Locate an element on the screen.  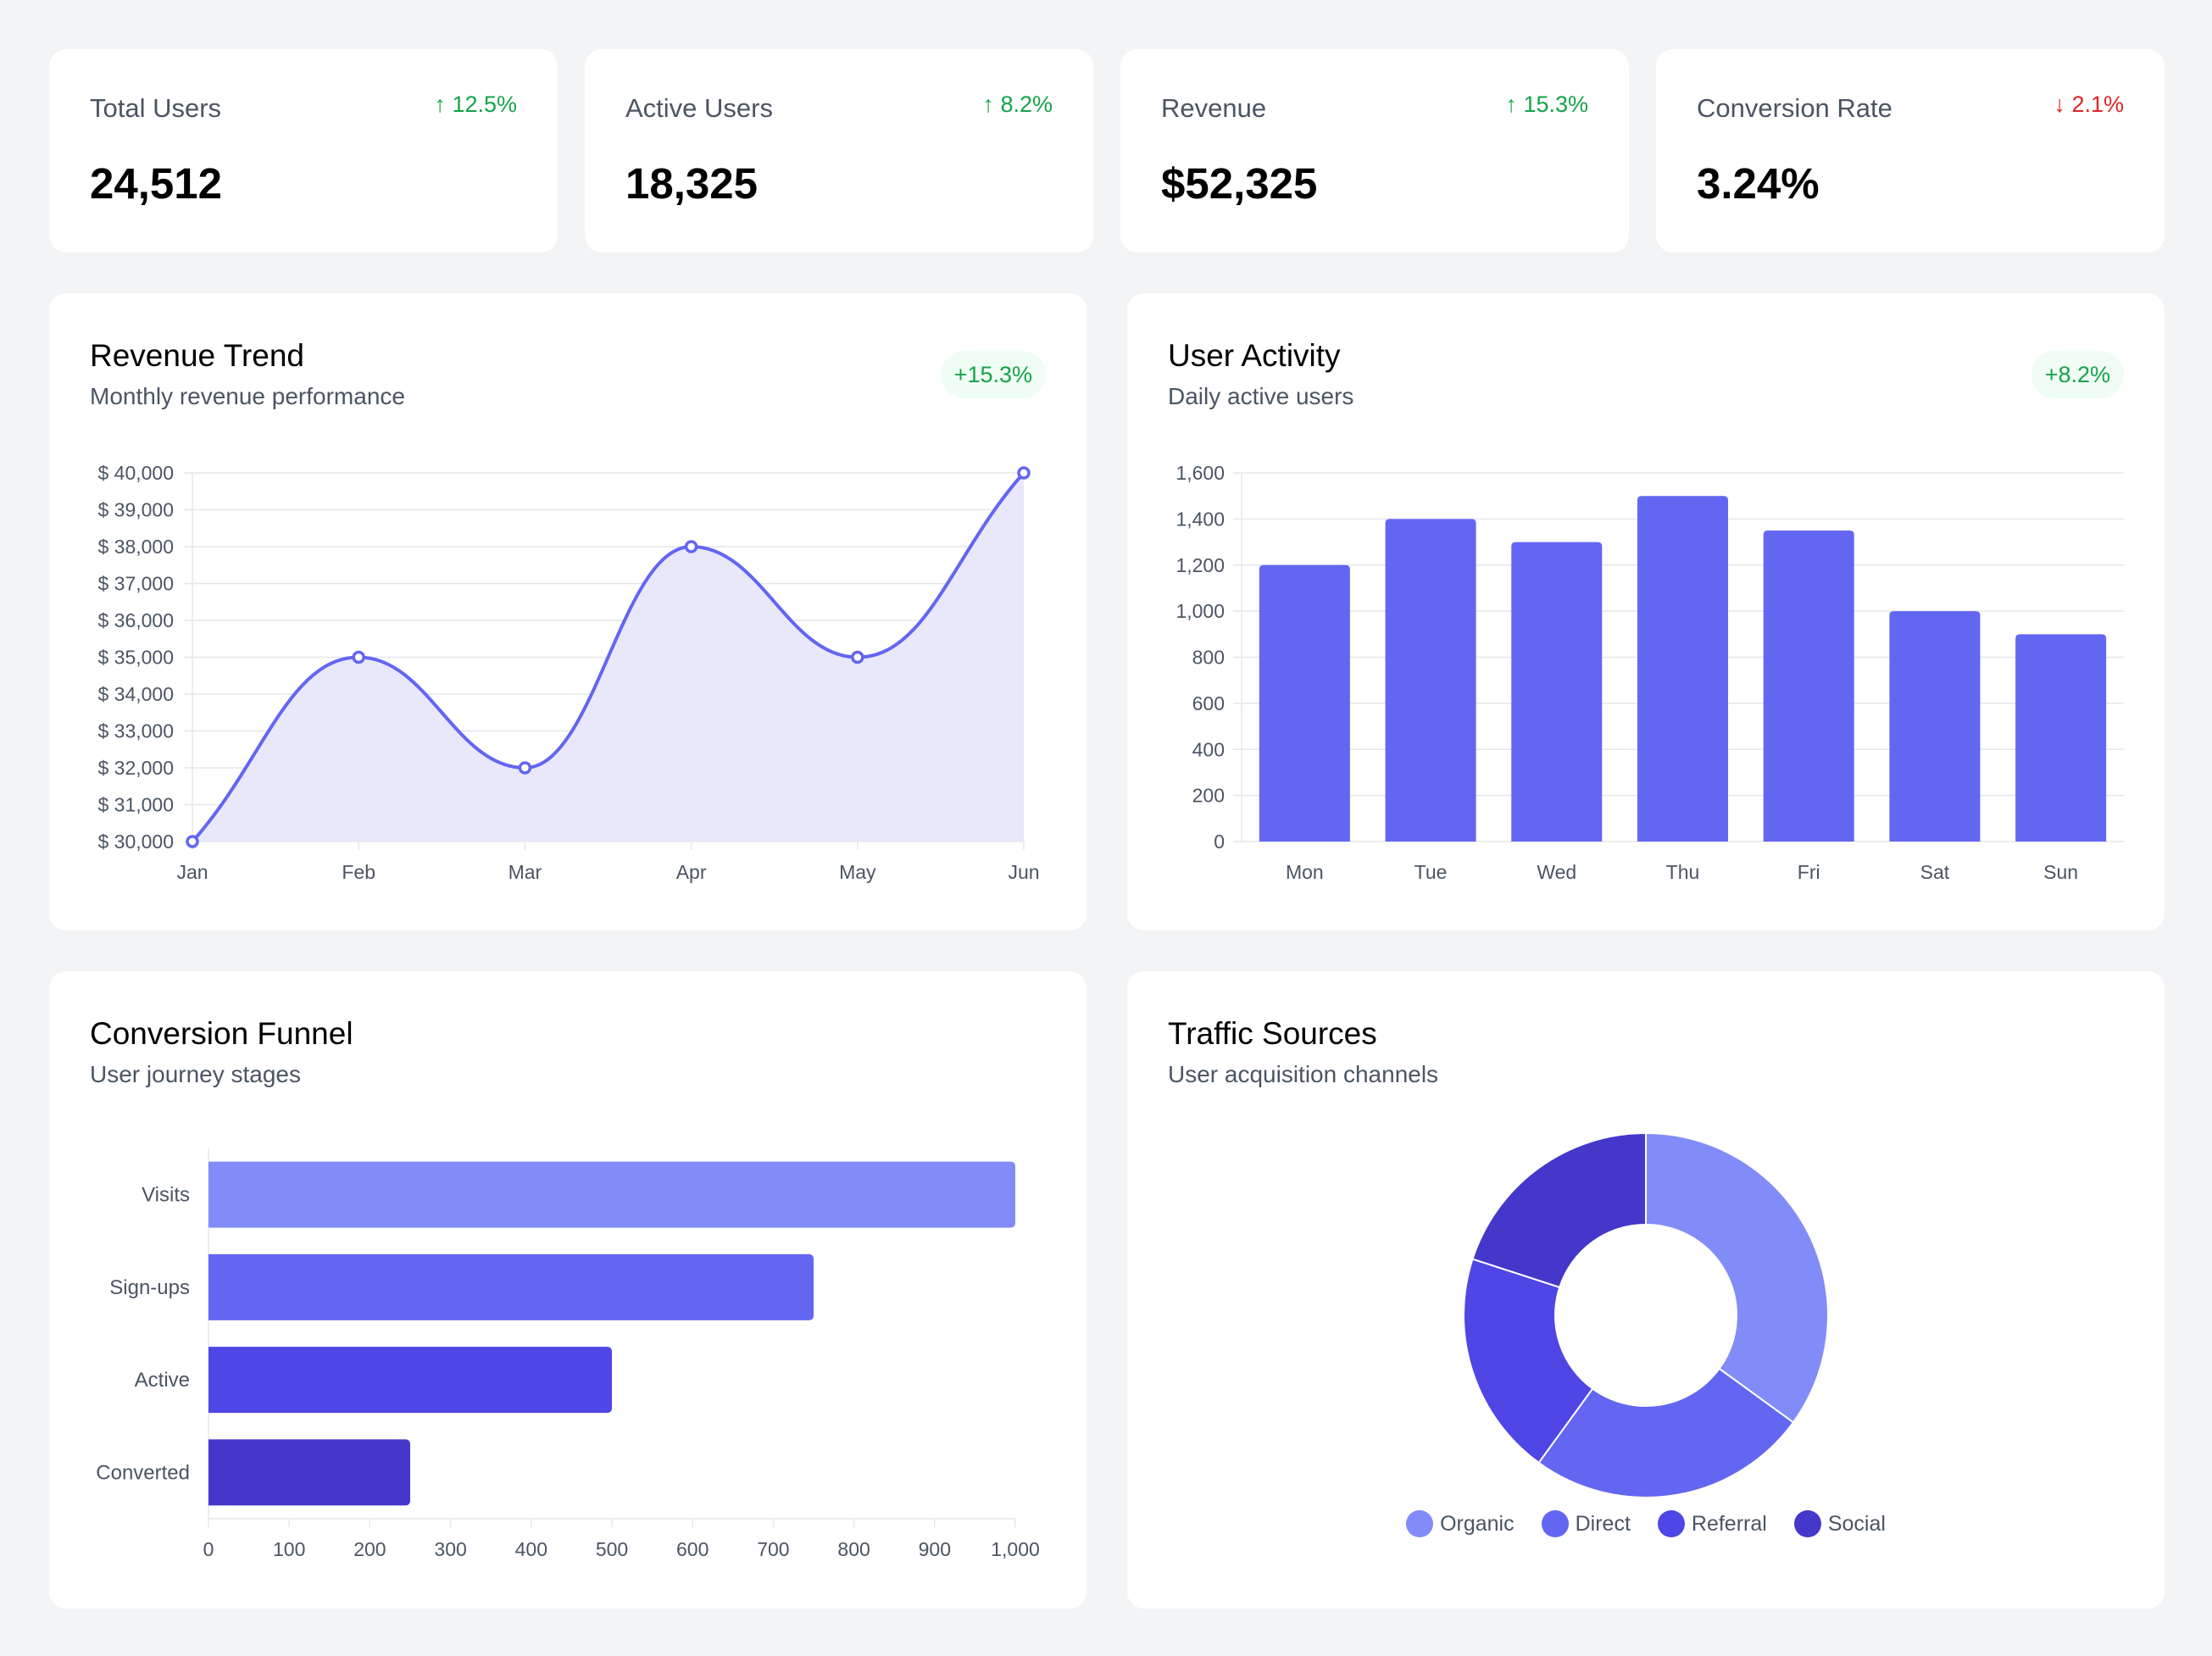
y-tick-label: Converted is located at coordinates (143, 1472).